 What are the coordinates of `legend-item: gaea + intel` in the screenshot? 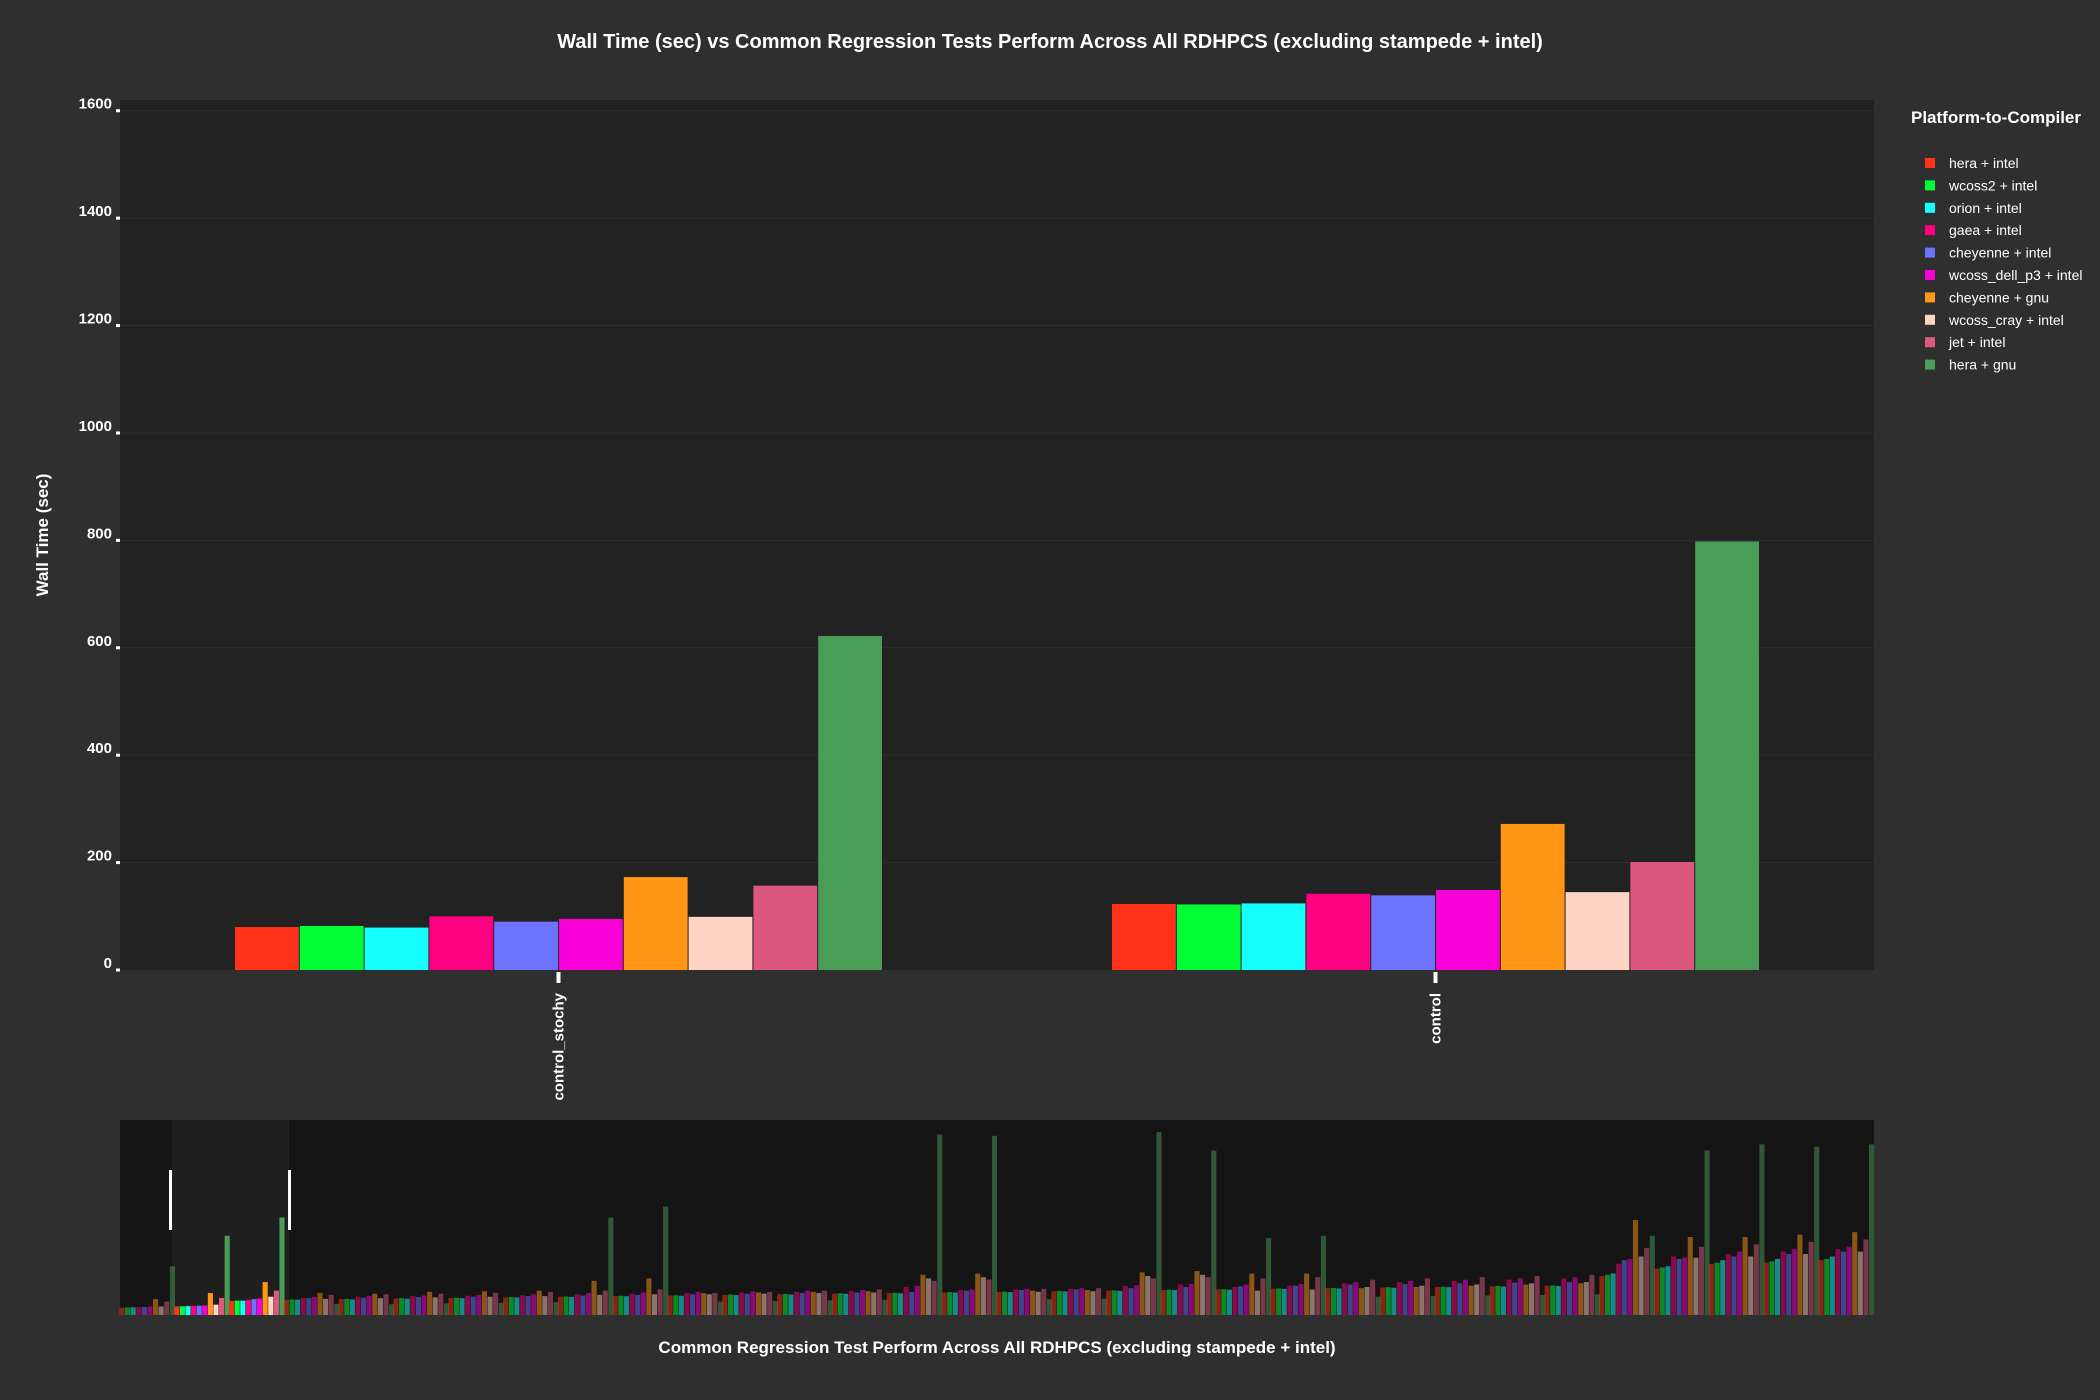 It's located at (1973, 230).